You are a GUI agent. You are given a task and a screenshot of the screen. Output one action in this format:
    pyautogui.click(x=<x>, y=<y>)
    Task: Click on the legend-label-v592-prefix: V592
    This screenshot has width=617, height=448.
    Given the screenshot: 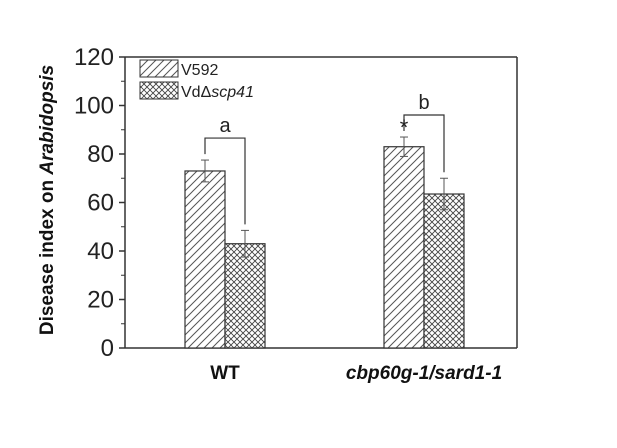 What is the action you would take?
    pyautogui.click(x=199, y=70)
    